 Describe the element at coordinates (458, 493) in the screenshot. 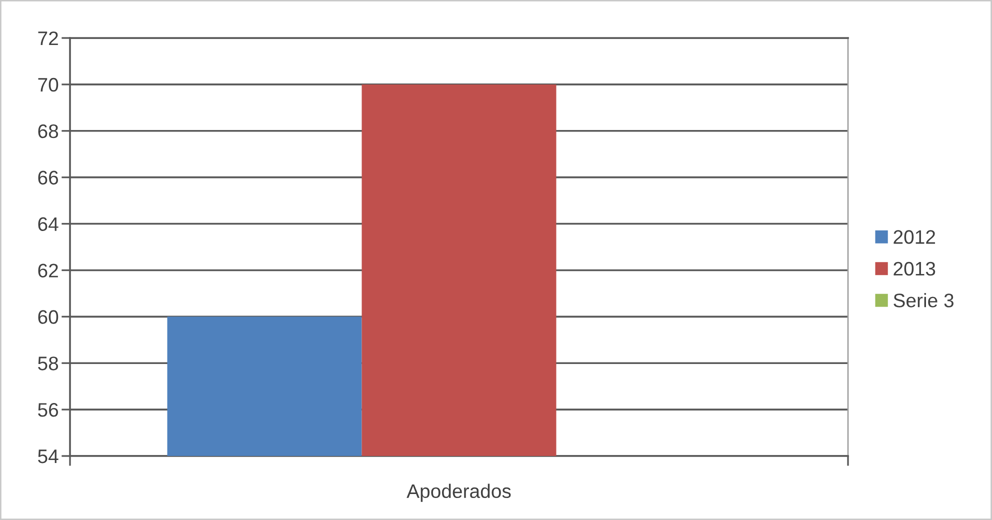

I see `x-tick-label: Apoderados` at that location.